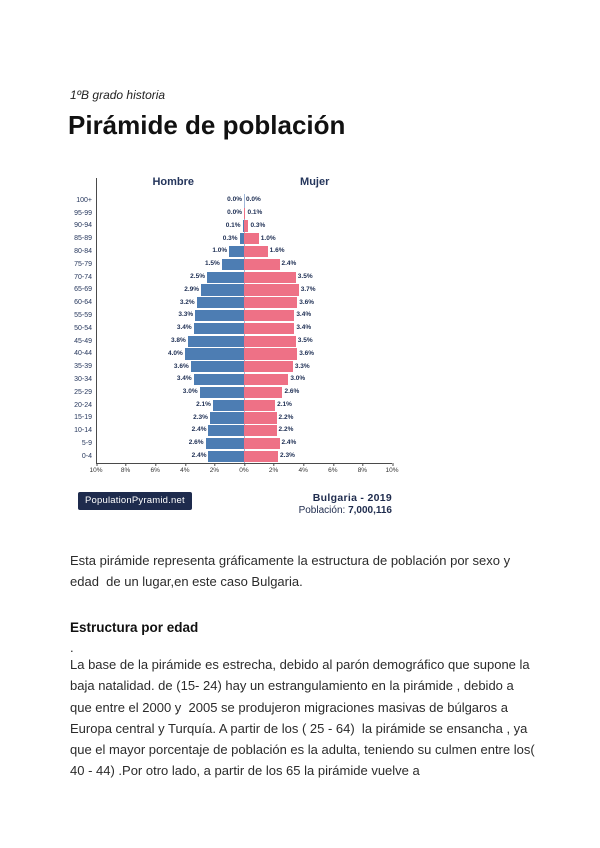  I want to click on pyramid-row: 60-64 3.2% 3.6%, so click(231, 302).